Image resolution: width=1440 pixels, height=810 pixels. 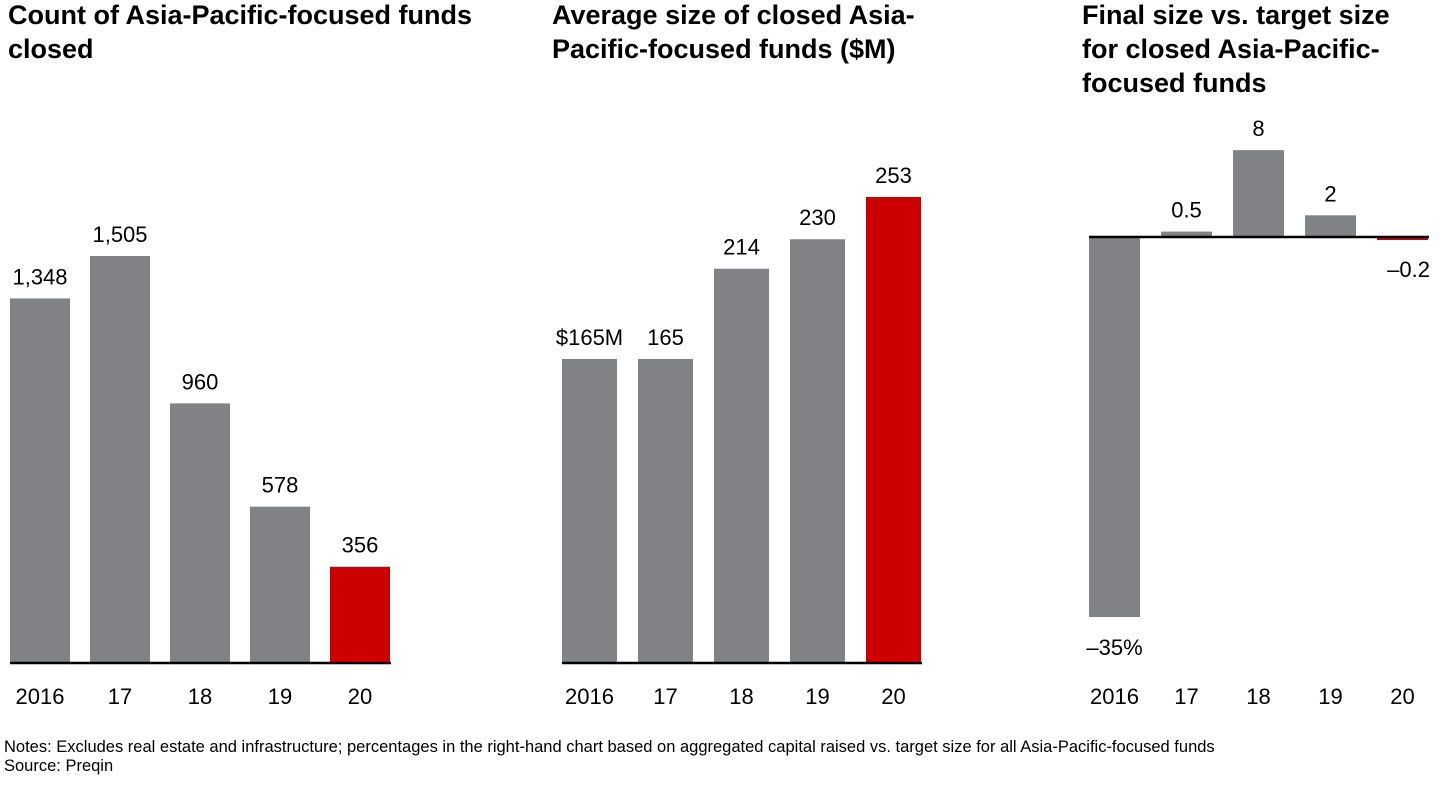 What do you see at coordinates (39, 276) in the screenshot?
I see `count-value-label-0: 1,348` at bounding box center [39, 276].